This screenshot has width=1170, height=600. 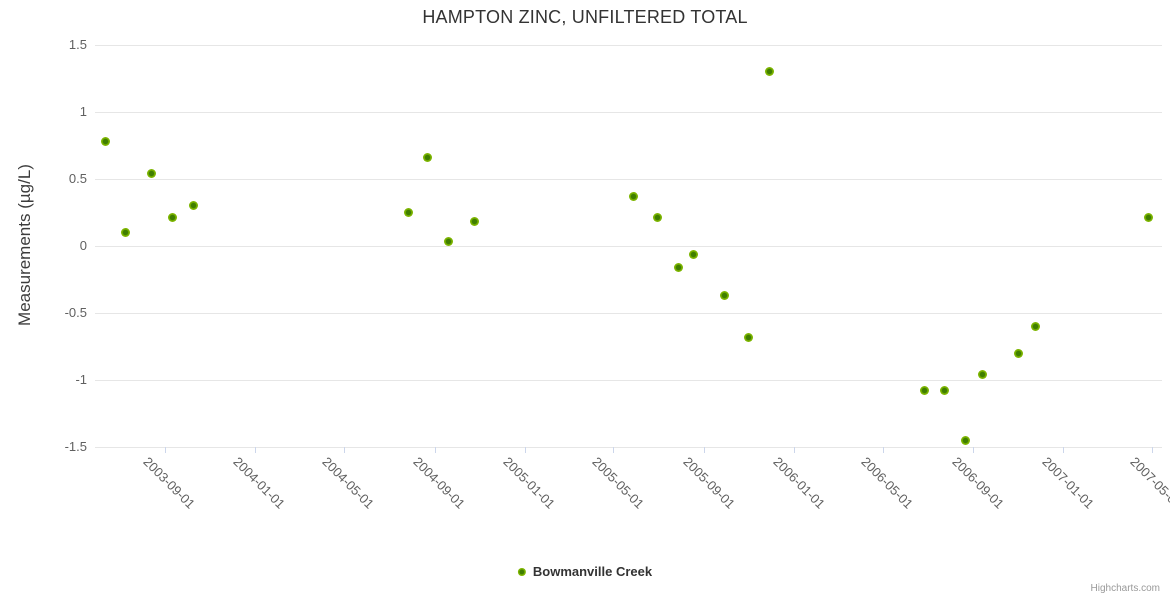 I want to click on y-axis-label: -0.5, so click(x=75, y=312).